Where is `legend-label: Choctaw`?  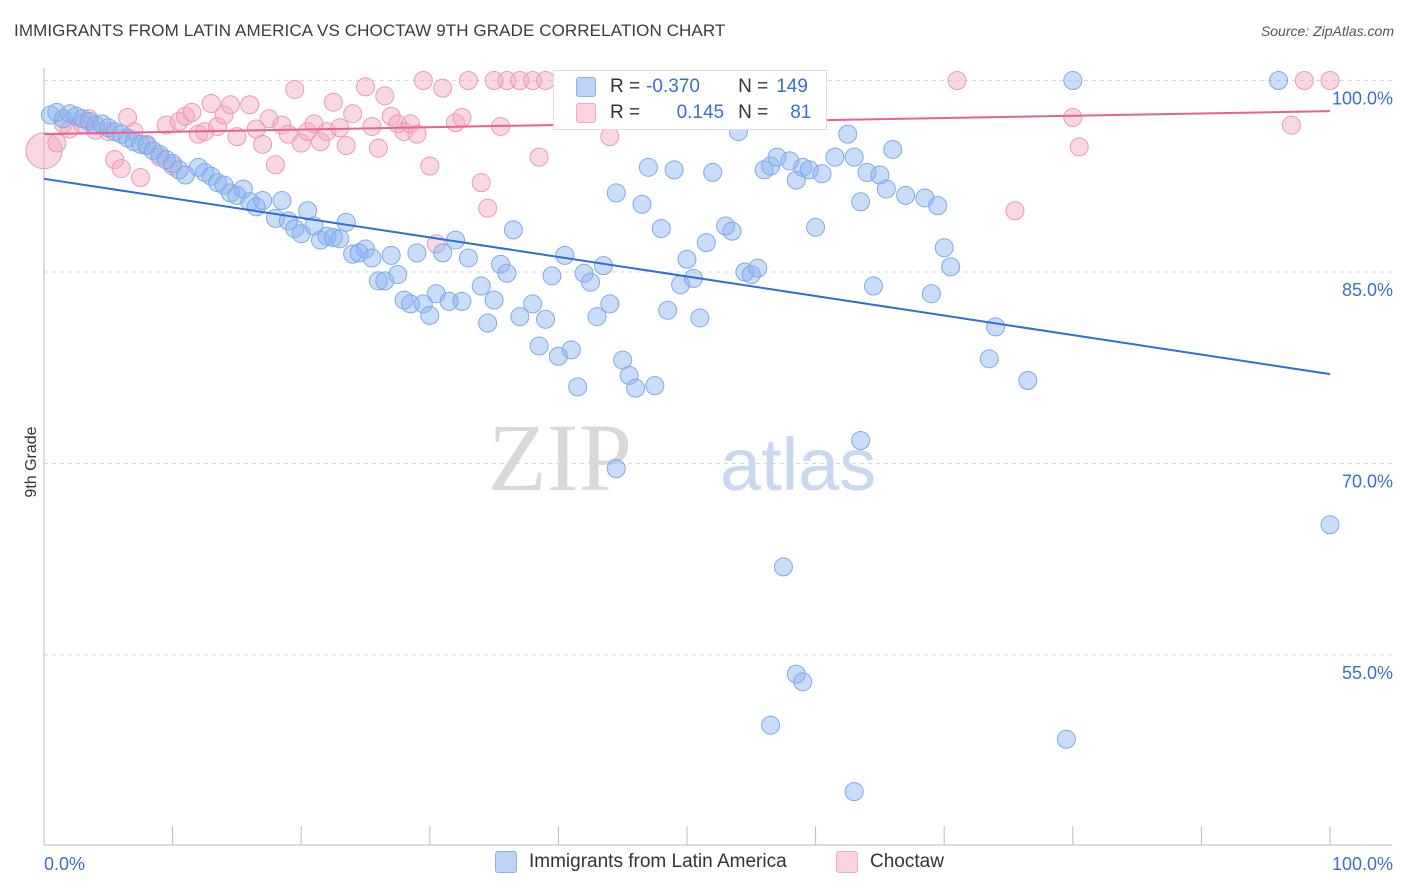
legend-label: Choctaw is located at coordinates (907, 861).